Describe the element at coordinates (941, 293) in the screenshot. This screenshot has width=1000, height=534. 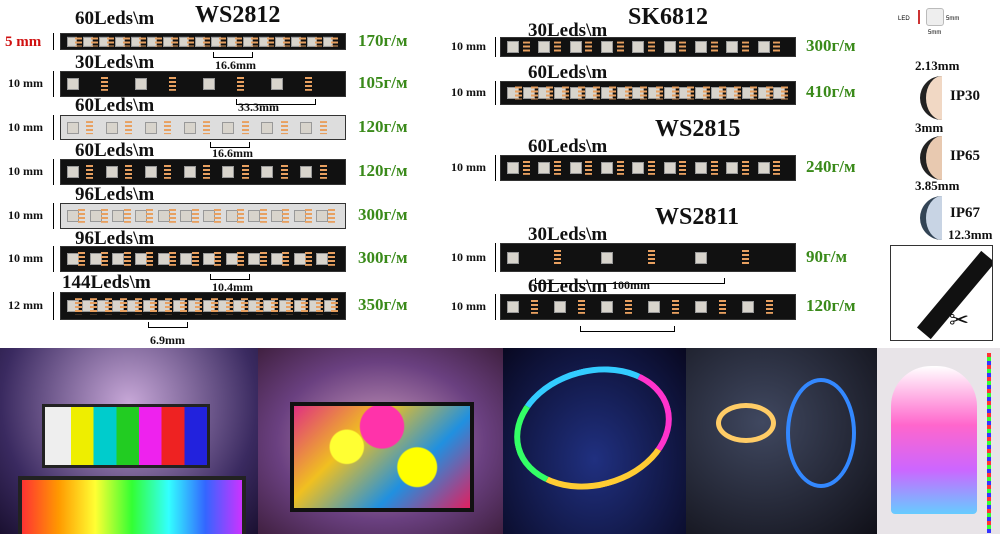
I see `cut-illustration: ✂` at that location.